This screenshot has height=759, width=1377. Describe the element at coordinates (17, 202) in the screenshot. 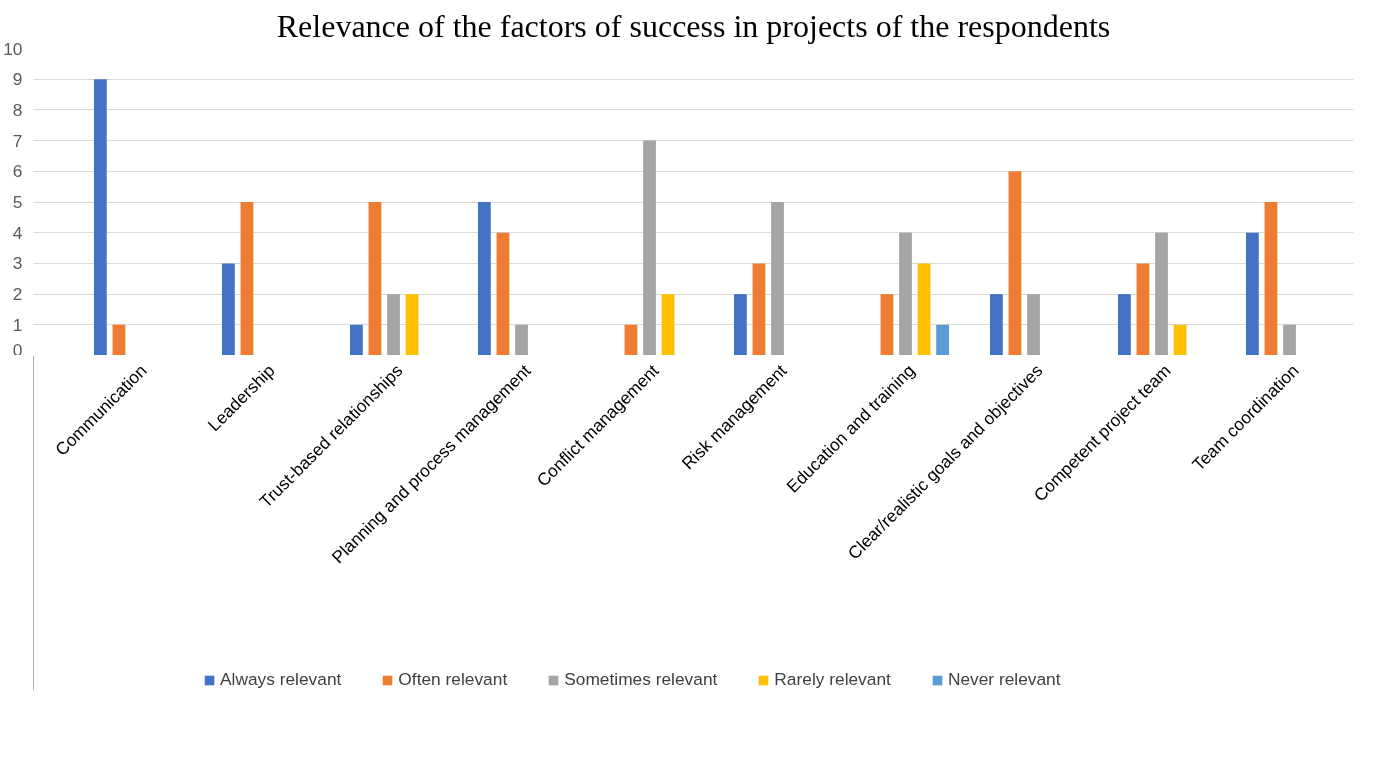

I see `y-tick-label: 5` at that location.